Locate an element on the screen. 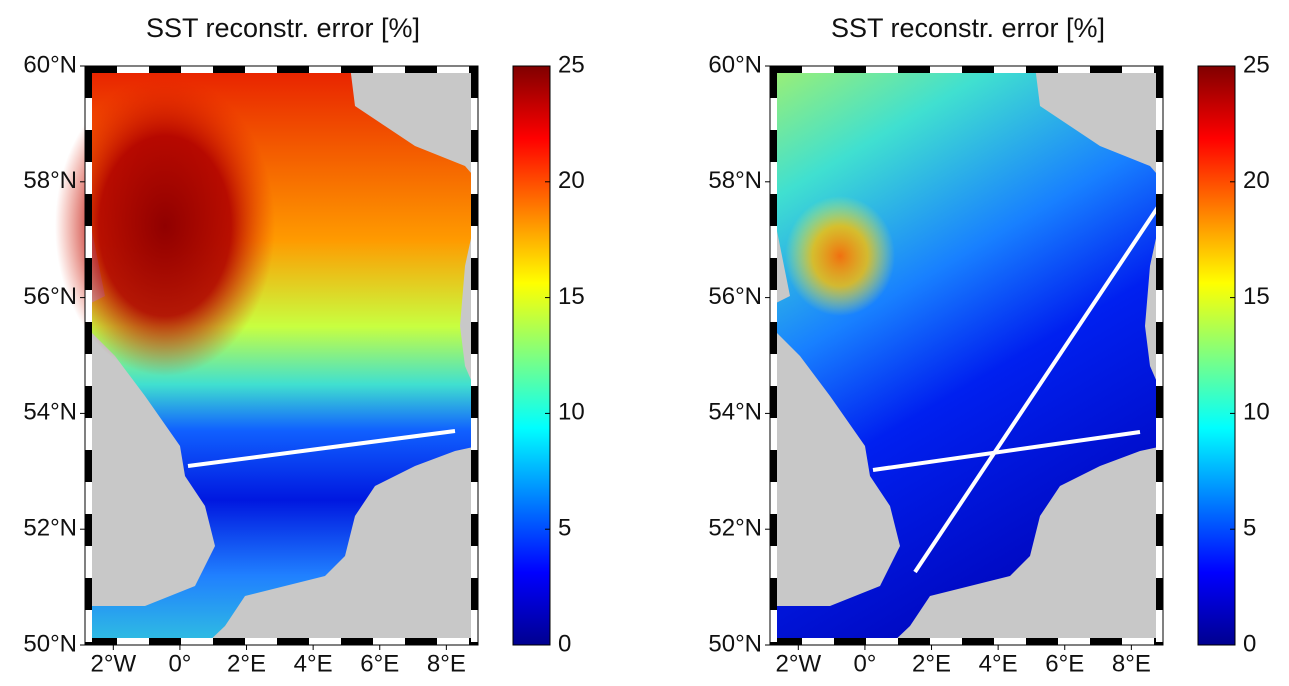  colorbar is located at coordinates (531, 355).